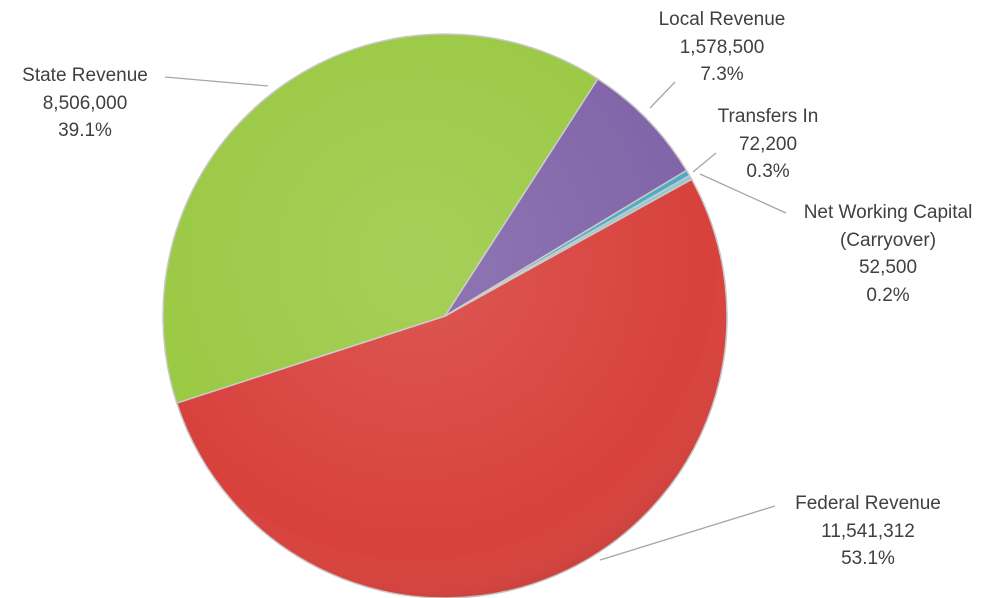 The image size is (993, 598). What do you see at coordinates (85, 103) in the screenshot?
I see `label-value: 8,506,000` at bounding box center [85, 103].